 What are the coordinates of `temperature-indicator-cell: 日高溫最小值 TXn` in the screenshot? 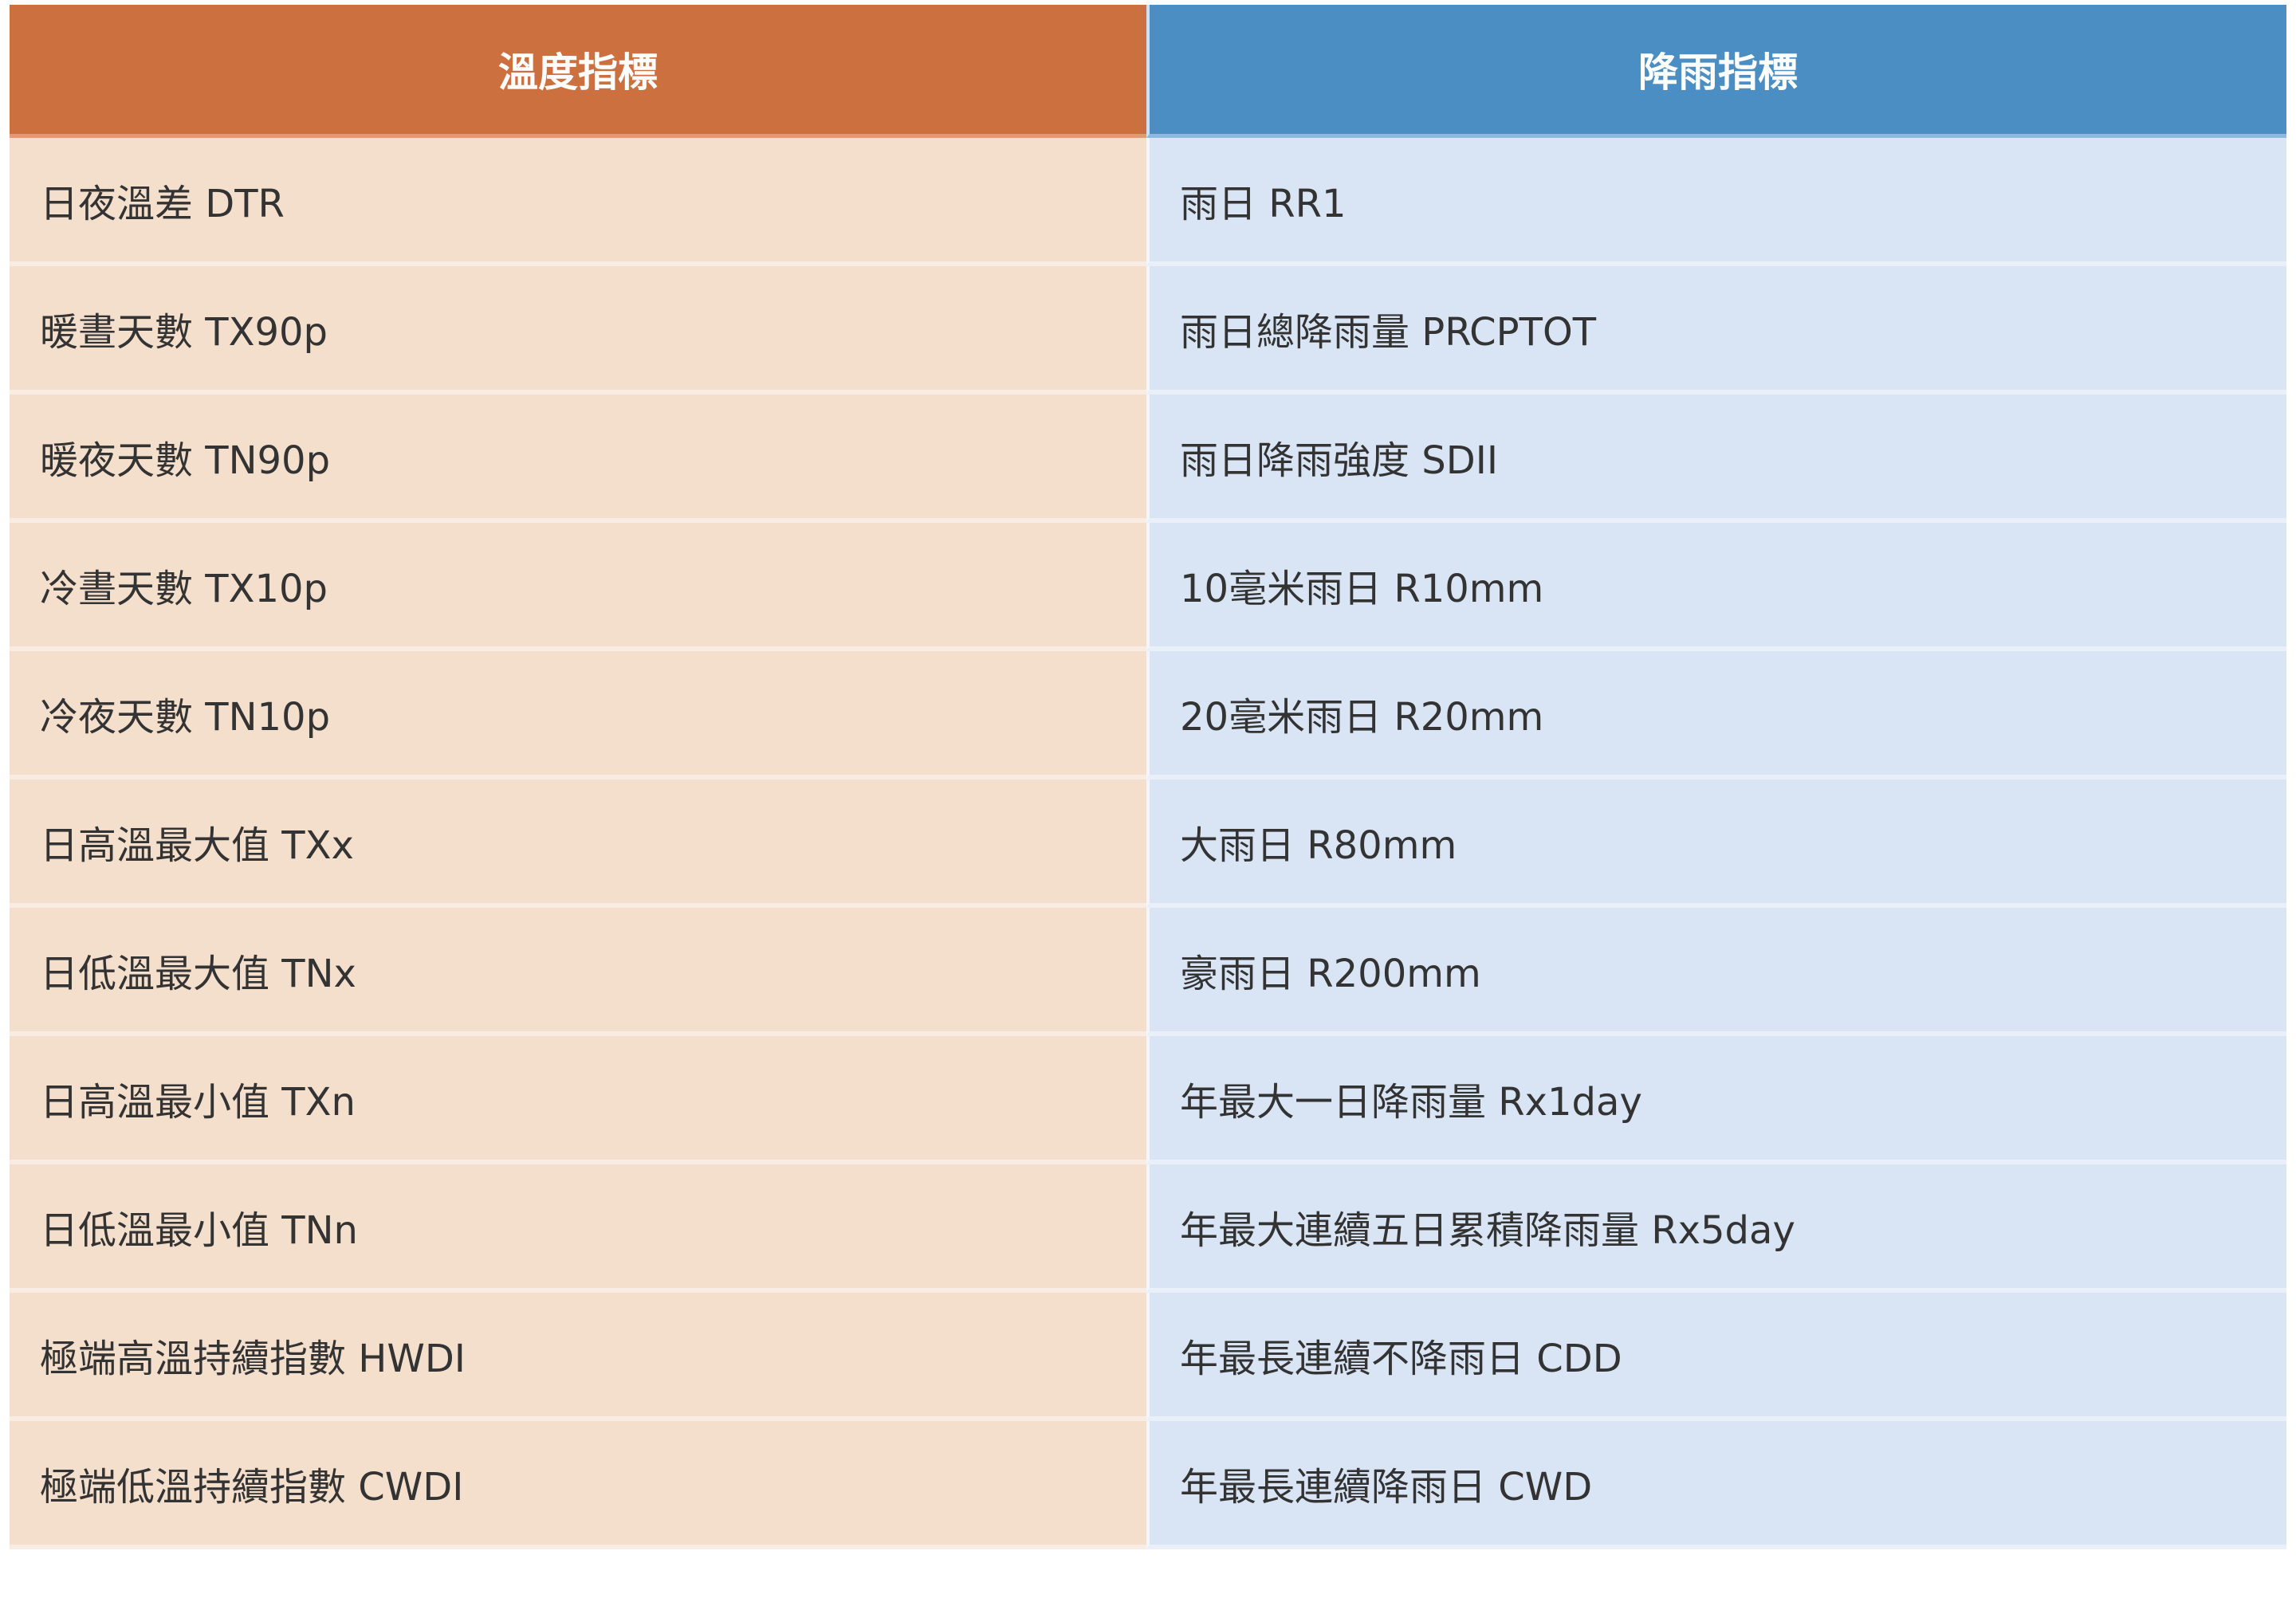 It's located at (578, 1100).